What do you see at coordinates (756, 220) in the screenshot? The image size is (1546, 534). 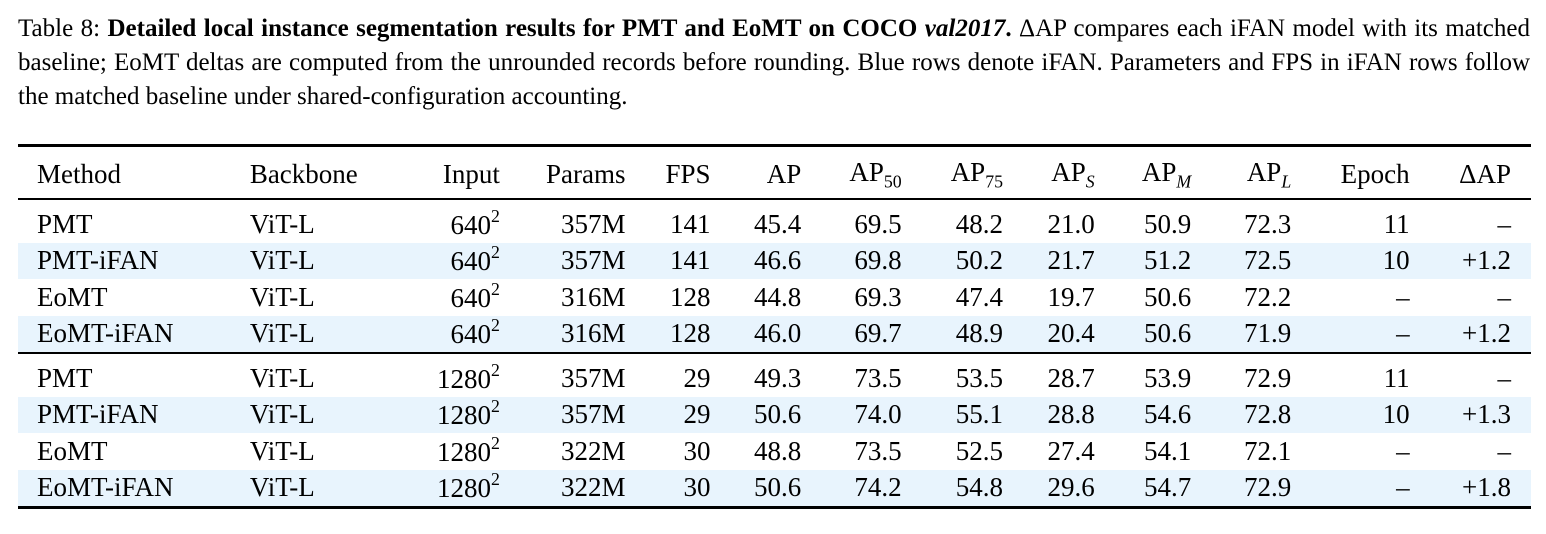 I see `cell-ap: 45.4` at bounding box center [756, 220].